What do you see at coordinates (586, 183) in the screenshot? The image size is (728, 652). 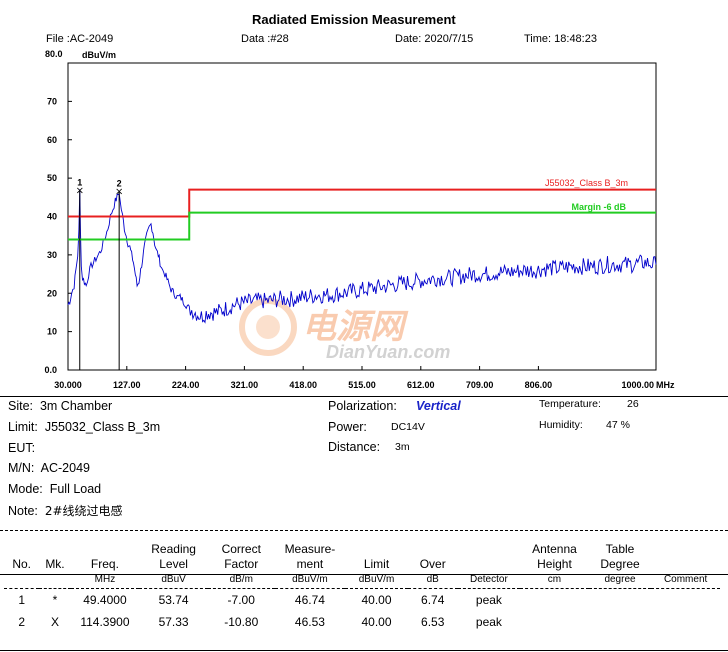 I see `limit-line-label: J55032_Class B_3m` at bounding box center [586, 183].